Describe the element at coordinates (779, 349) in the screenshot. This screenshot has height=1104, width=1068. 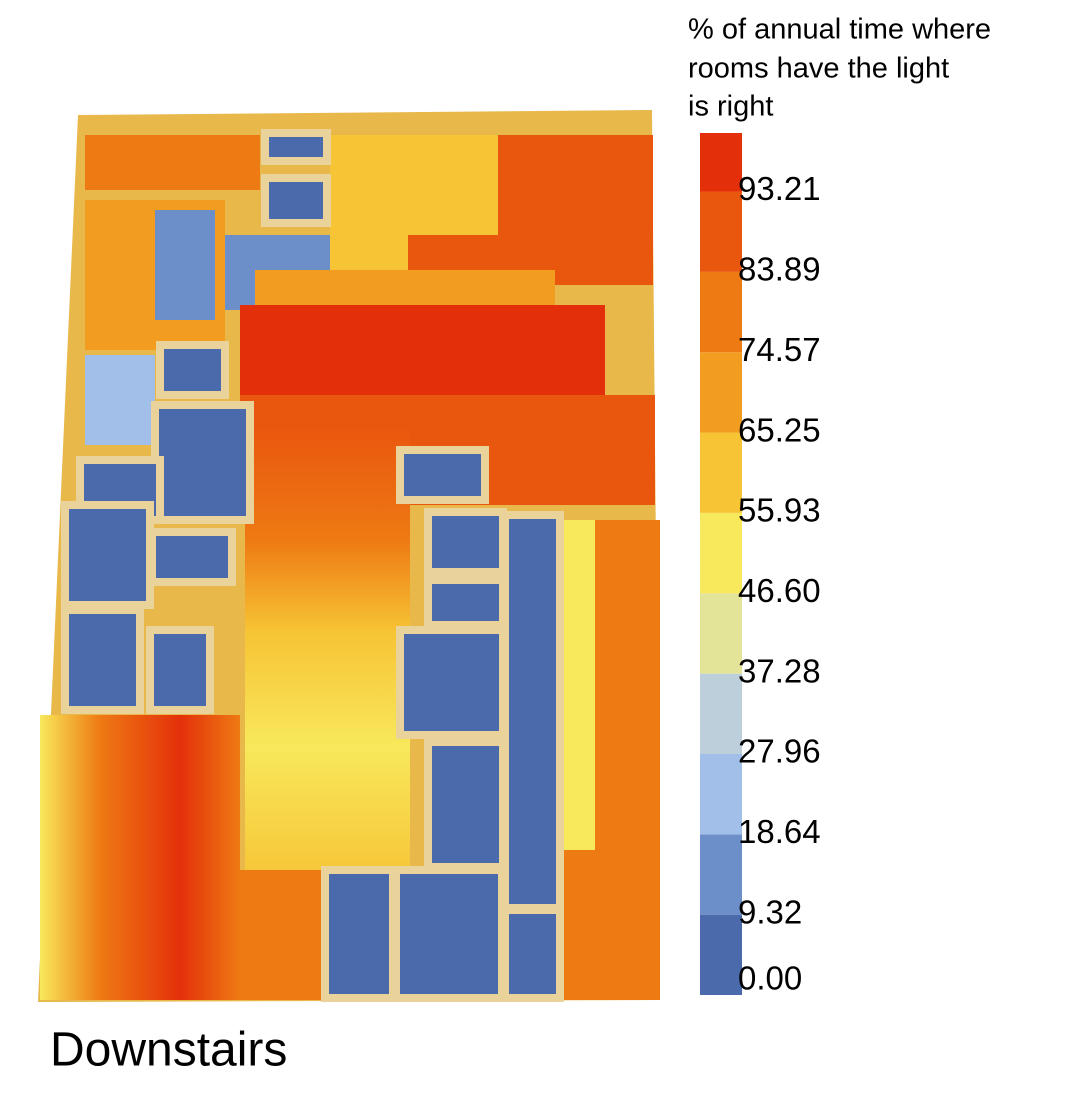
I see `legend-tick-label: 74.57` at that location.